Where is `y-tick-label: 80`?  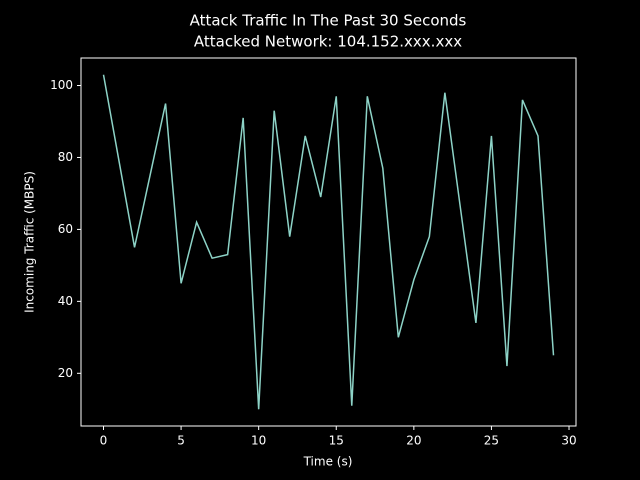
y-tick-label: 80 is located at coordinates (65, 157).